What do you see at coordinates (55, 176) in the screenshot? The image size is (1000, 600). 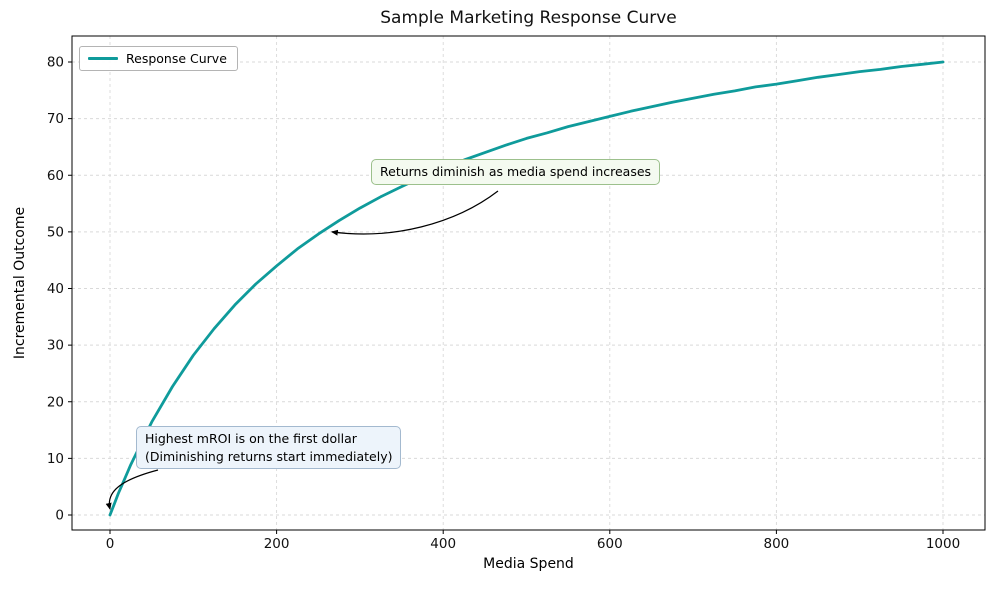 I see `tick-label-y: 60` at bounding box center [55, 176].